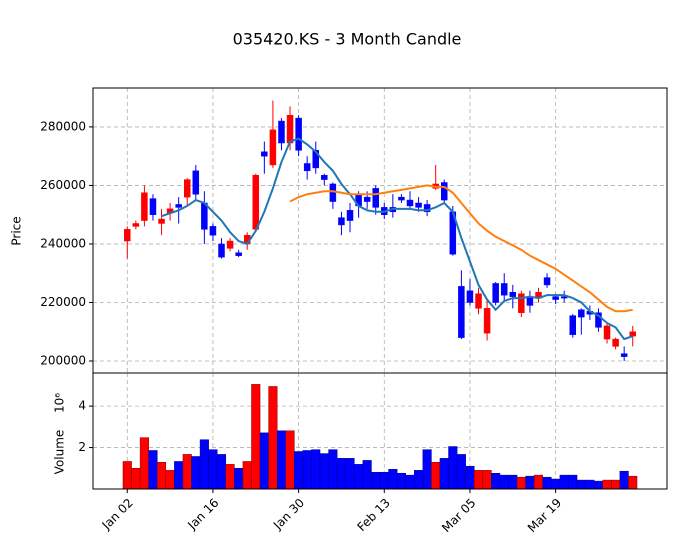 The height and width of the screenshot is (553, 677). What do you see at coordinates (63, 243) in the screenshot?
I see `y-tick-label: 240000` at bounding box center [63, 243].